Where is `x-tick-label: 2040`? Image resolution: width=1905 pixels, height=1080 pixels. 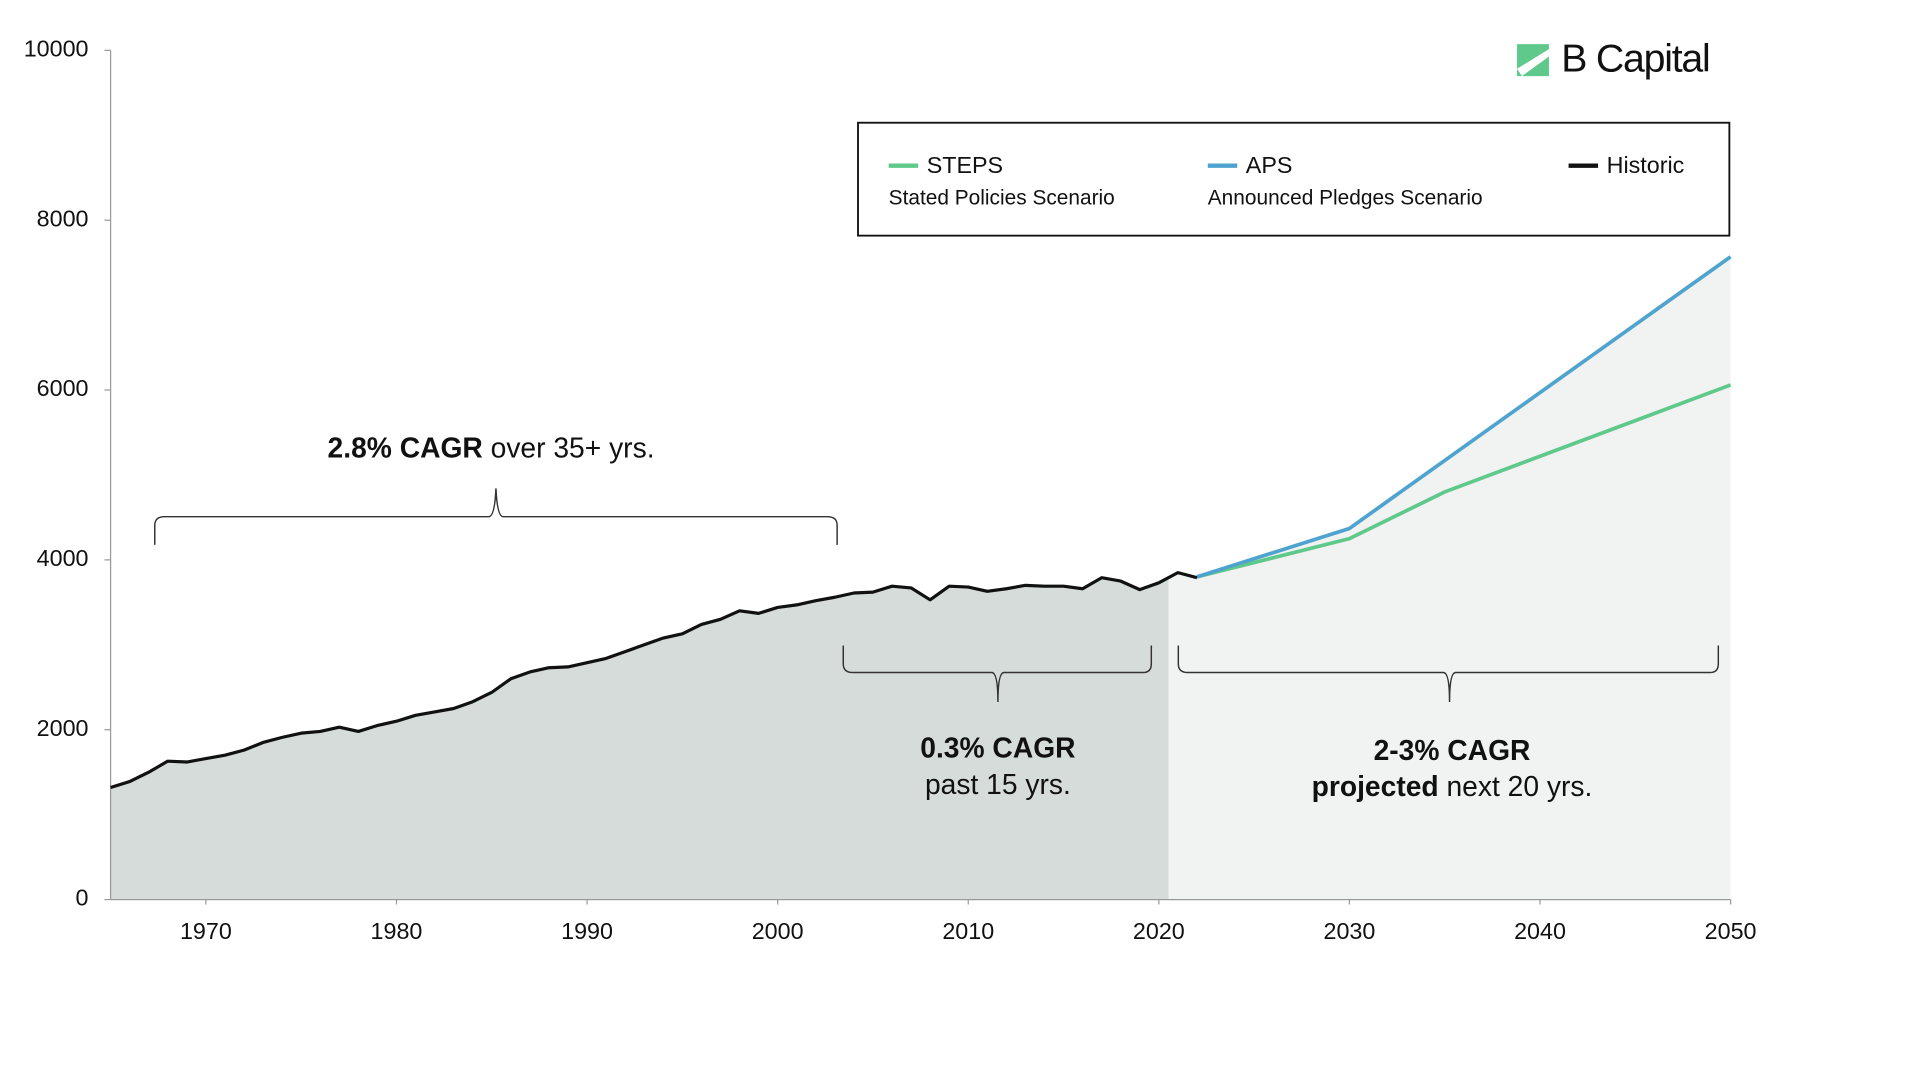 x-tick-label: 2040 is located at coordinates (1540, 931).